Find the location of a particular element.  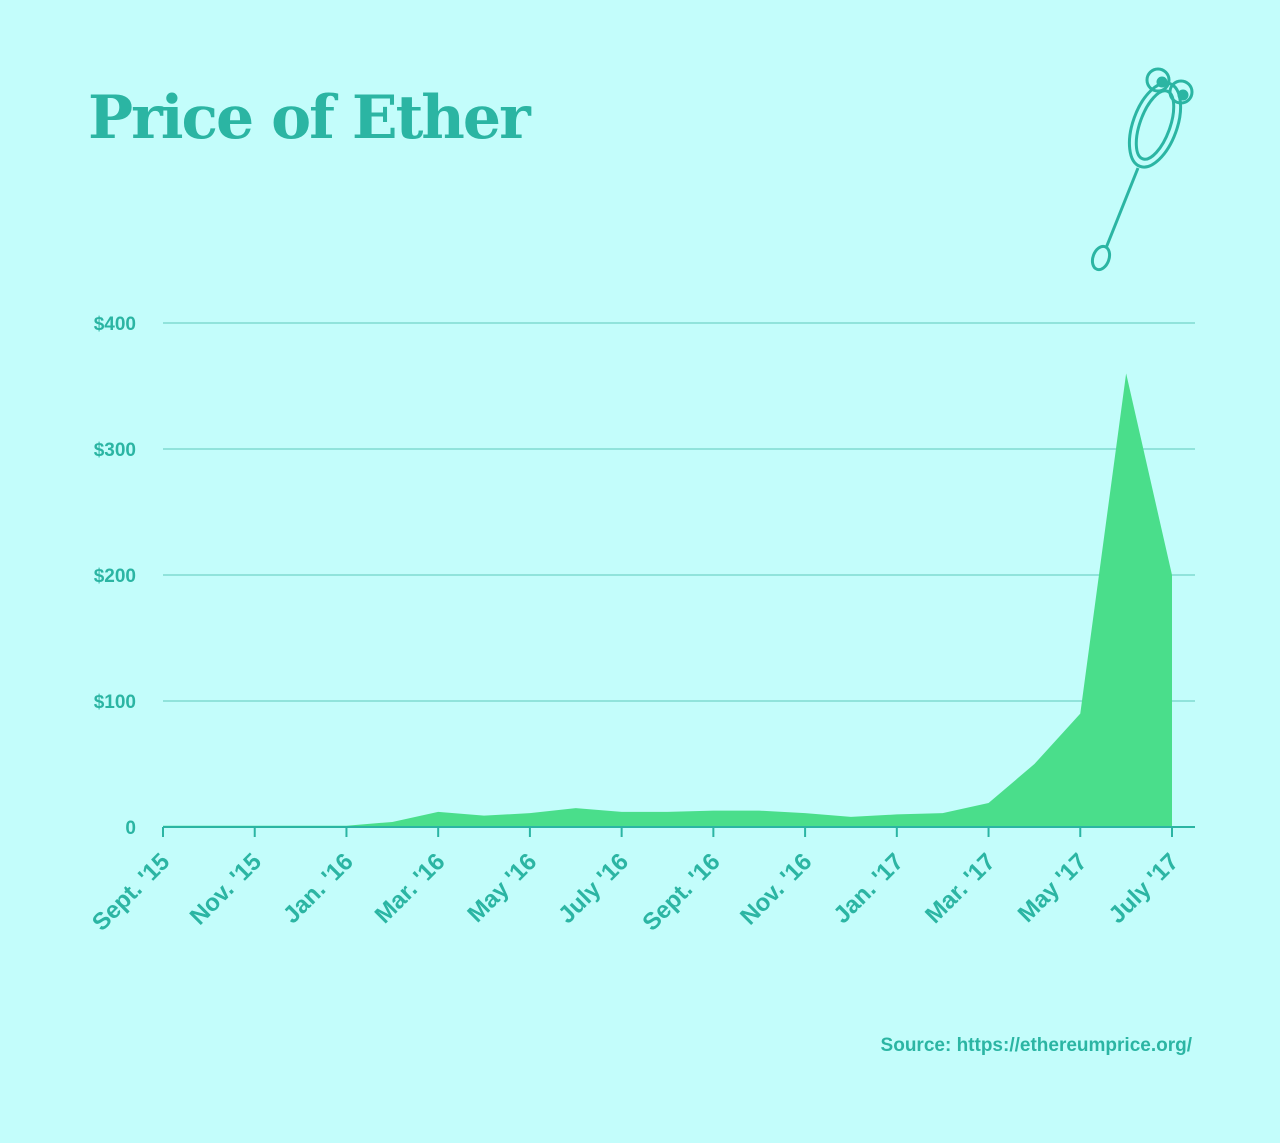

y-tick-label: 0 is located at coordinates (130, 828).